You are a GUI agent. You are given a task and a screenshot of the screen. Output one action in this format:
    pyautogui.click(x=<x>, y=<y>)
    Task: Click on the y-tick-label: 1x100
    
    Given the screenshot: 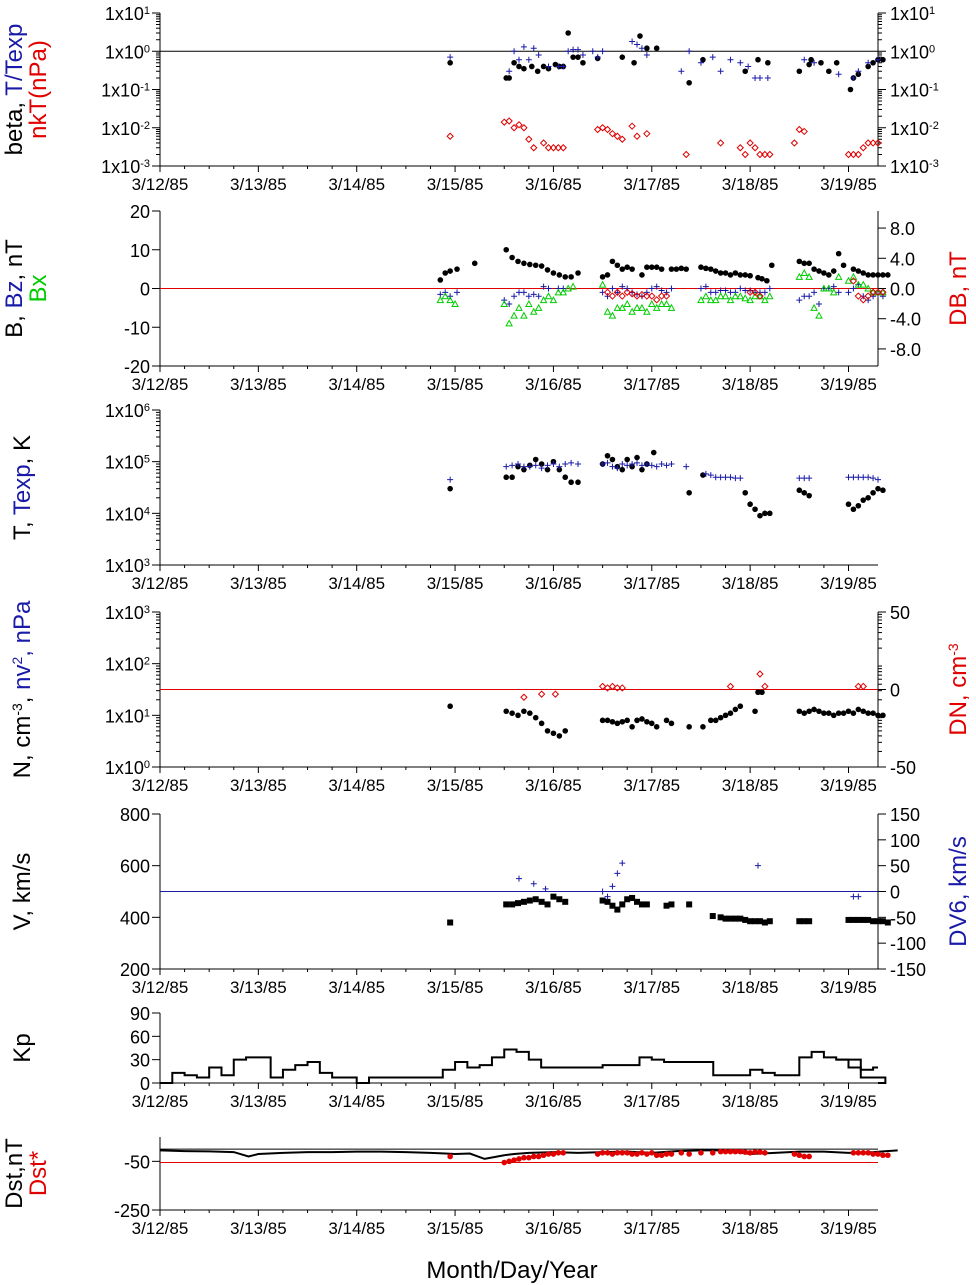 What is the action you would take?
    pyautogui.click(x=127, y=52)
    